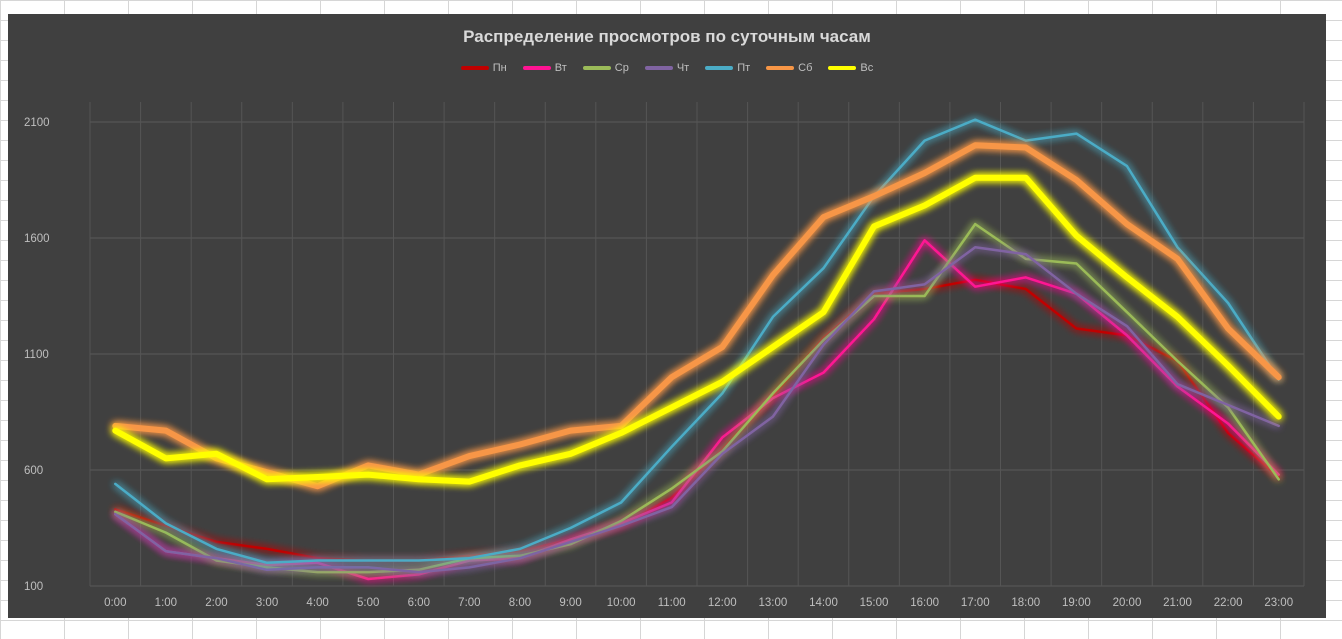  I want to click on legend-item-2: Вт, so click(544, 68).